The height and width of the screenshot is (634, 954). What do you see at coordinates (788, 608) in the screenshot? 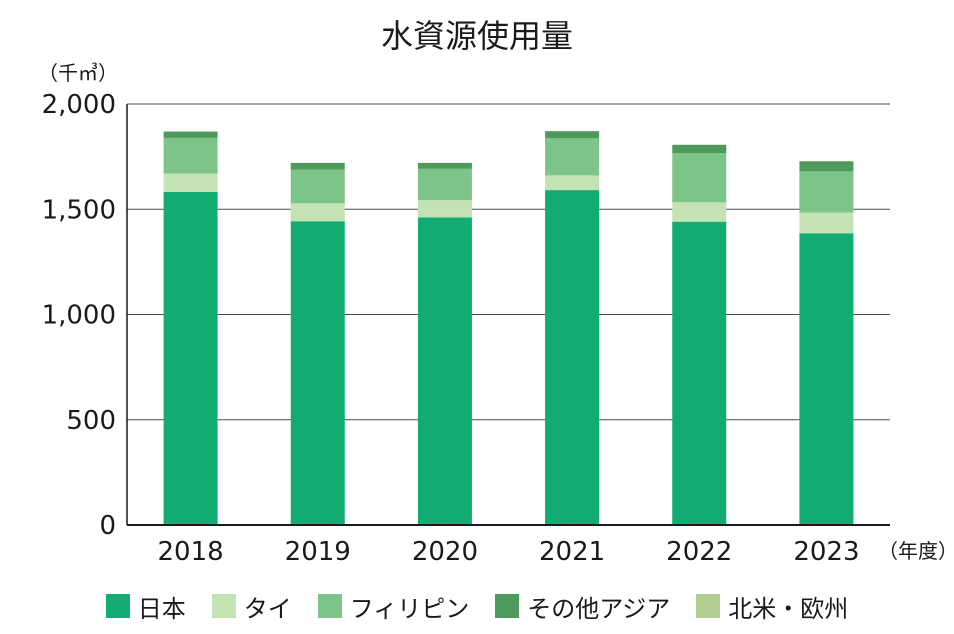
I see `legend-label: 北米・欧州` at bounding box center [788, 608].